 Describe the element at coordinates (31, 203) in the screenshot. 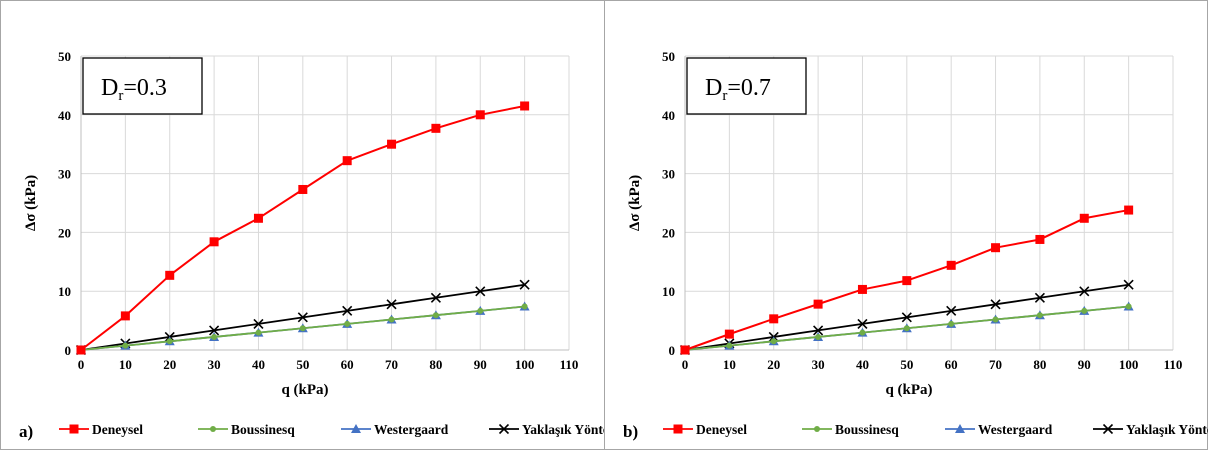

I see `y-axis-title: Δσ (kPa)` at that location.